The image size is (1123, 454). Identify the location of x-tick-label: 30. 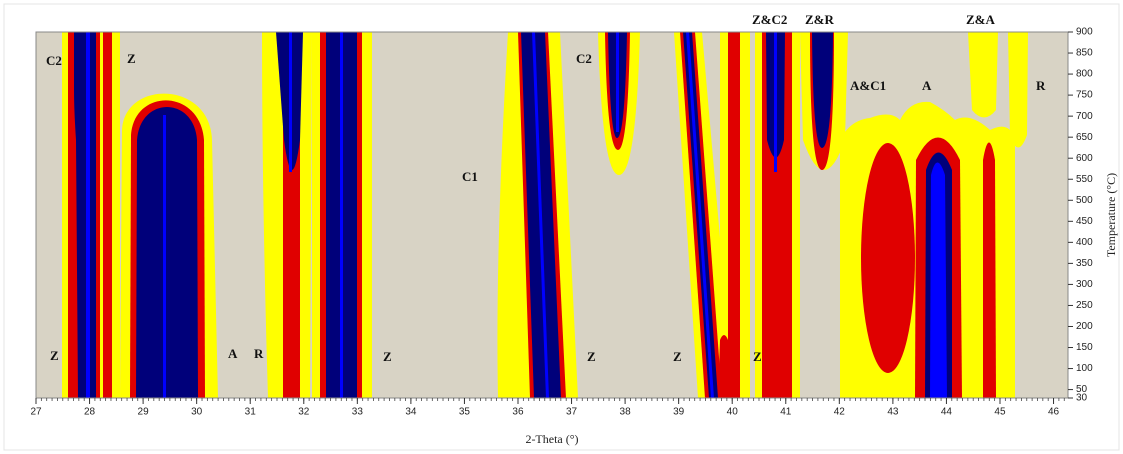
(197, 412).